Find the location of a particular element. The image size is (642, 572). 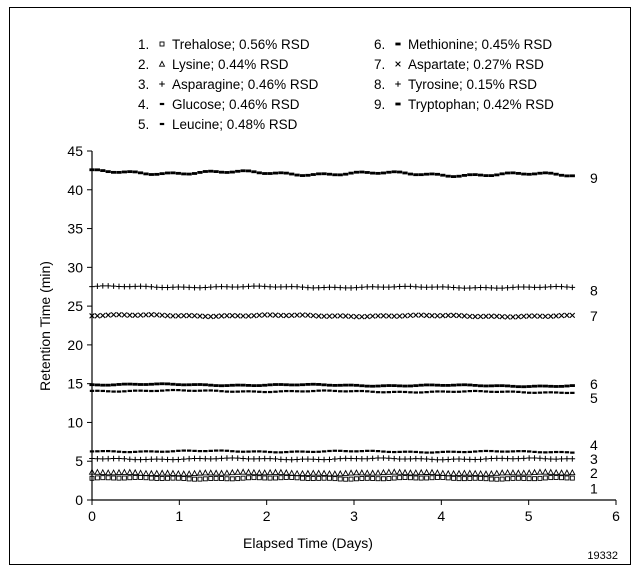

series-label-4: 4 is located at coordinates (594, 445).